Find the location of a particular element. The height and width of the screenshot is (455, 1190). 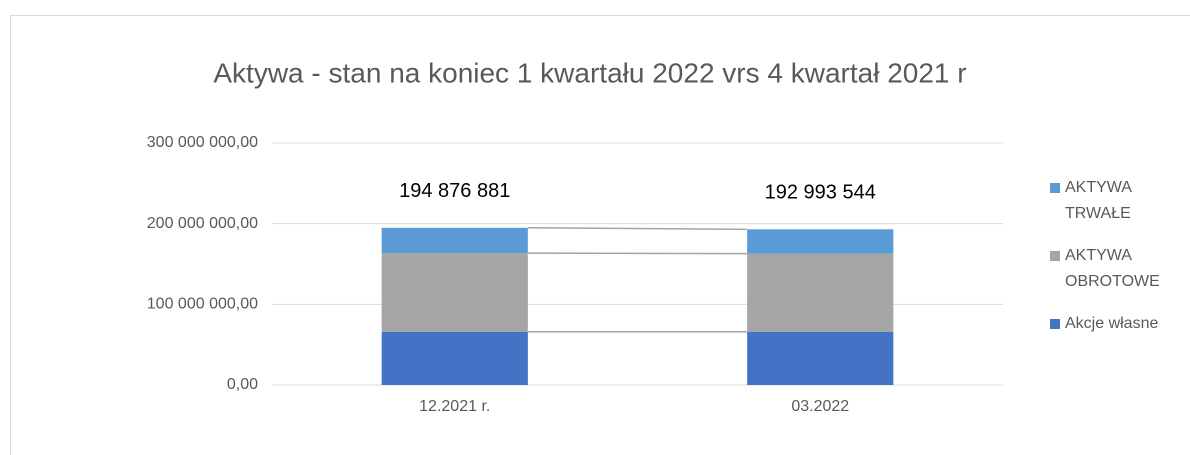

y-tick-label: 200 000 000,00 is located at coordinates (202, 223).